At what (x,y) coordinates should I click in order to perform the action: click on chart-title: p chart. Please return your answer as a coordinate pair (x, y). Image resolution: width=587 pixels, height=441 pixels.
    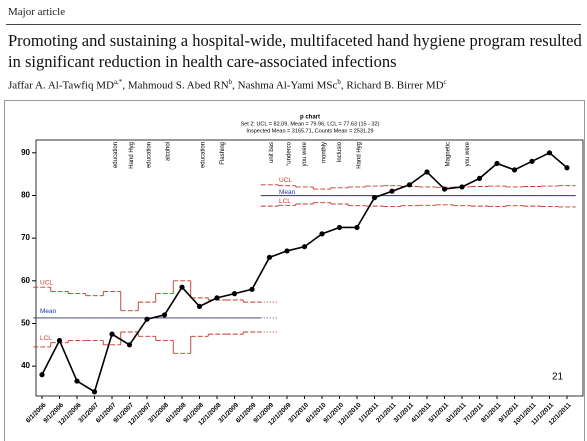
    Looking at the image, I should click on (310, 118).